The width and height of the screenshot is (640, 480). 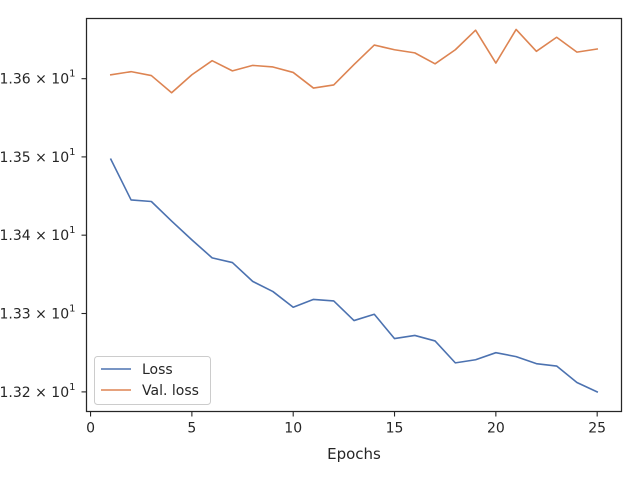 What do you see at coordinates (38, 313) in the screenshot?
I see `y-tick-label: 1.33 × 10¹` at bounding box center [38, 313].